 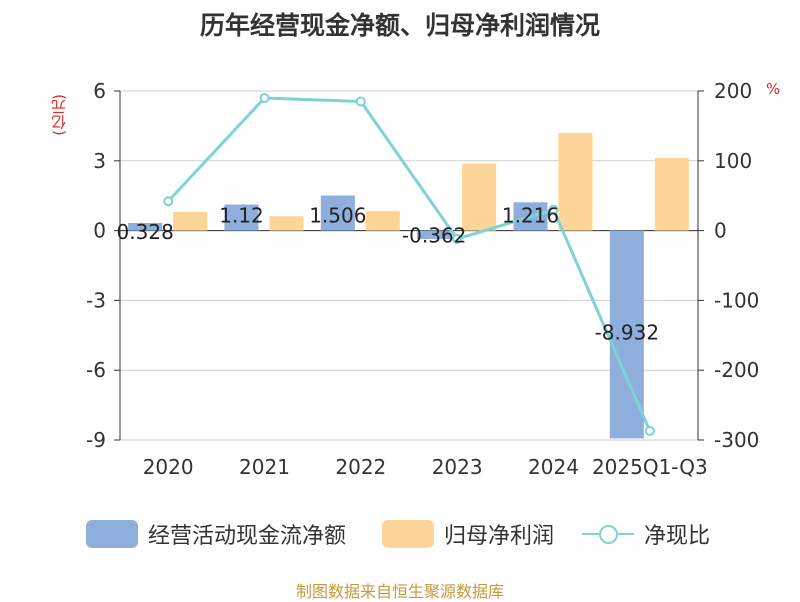 What do you see at coordinates (145, 232) in the screenshot?
I see `data-label-cash: 0.328` at bounding box center [145, 232].